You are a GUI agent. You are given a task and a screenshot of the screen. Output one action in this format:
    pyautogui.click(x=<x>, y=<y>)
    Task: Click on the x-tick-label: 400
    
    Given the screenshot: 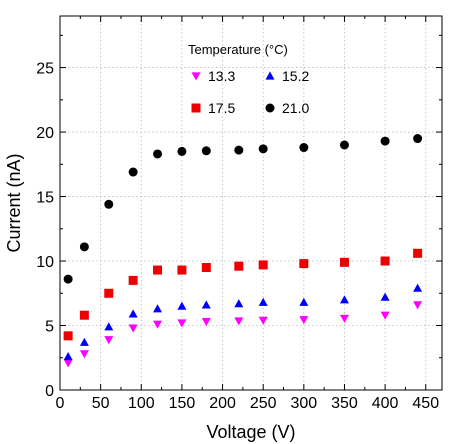 What is the action you would take?
    pyautogui.click(x=385, y=403)
    